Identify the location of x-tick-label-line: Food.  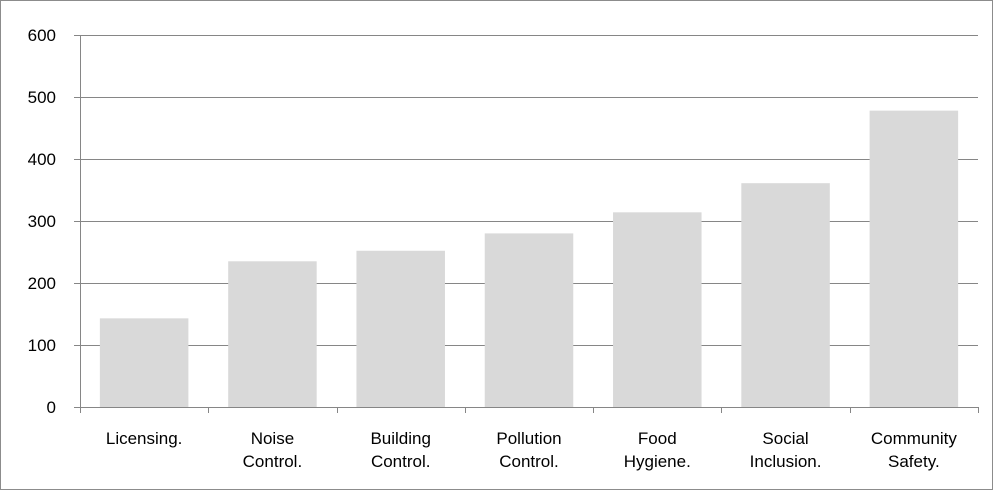
(657, 438).